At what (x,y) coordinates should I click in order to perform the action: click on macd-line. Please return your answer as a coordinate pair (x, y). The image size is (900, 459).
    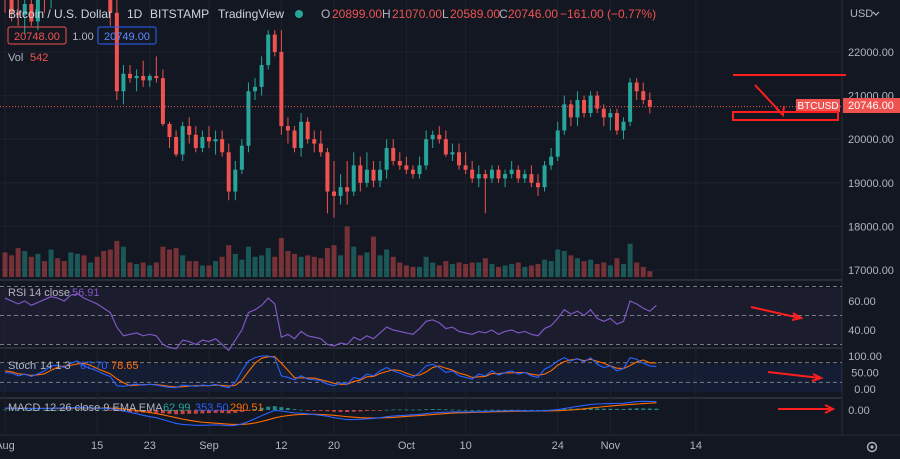
    Looking at the image, I should click on (330, 413).